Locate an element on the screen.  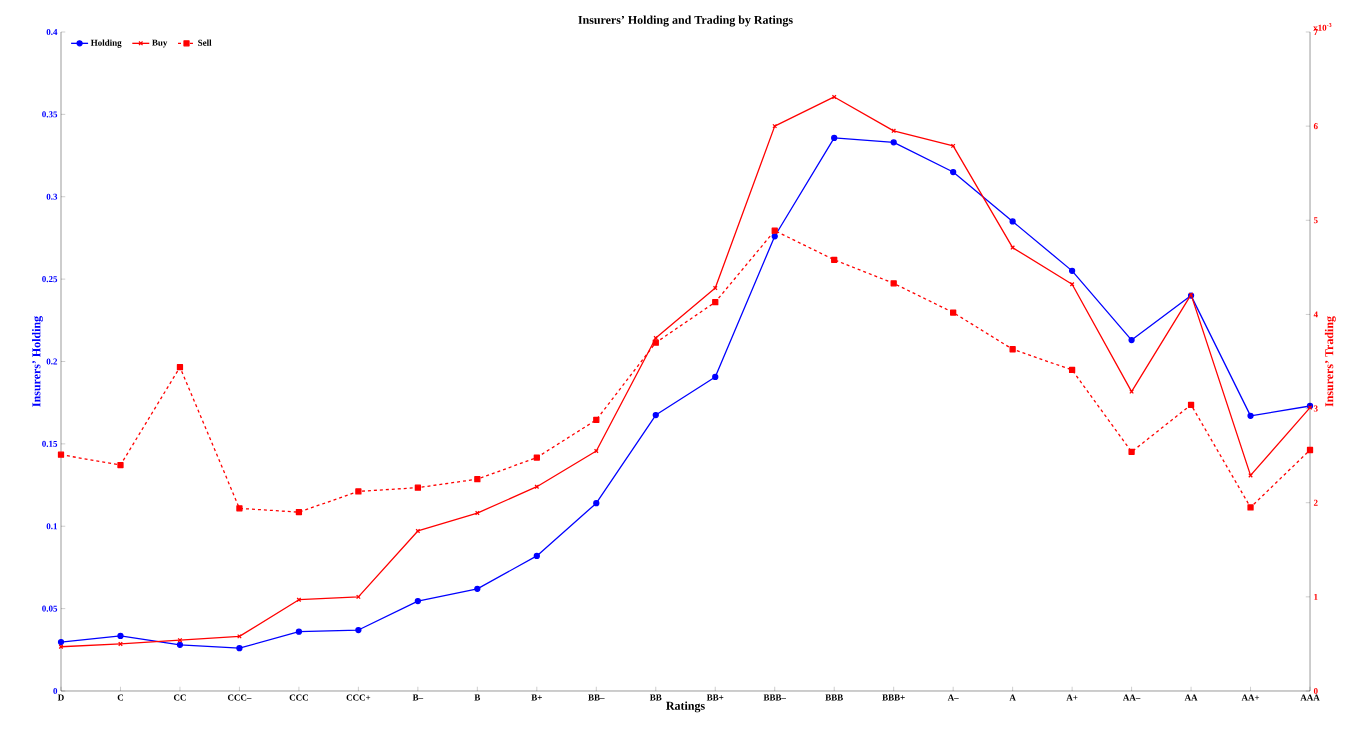
x-tick-label: B+ is located at coordinates (536, 697).